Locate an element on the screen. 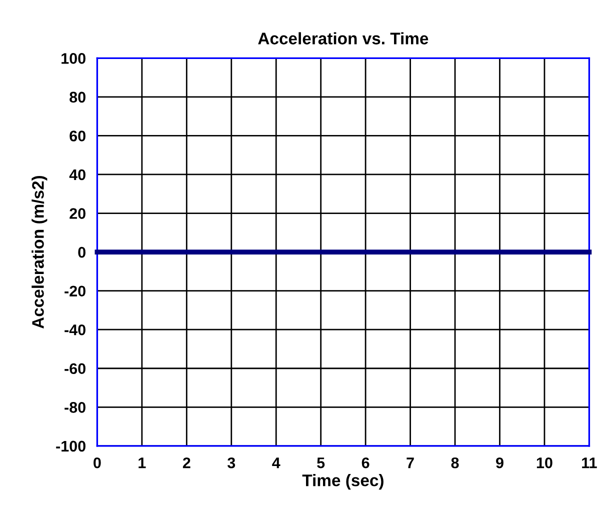 The height and width of the screenshot is (524, 600). x-tick-label: 6 is located at coordinates (366, 462).